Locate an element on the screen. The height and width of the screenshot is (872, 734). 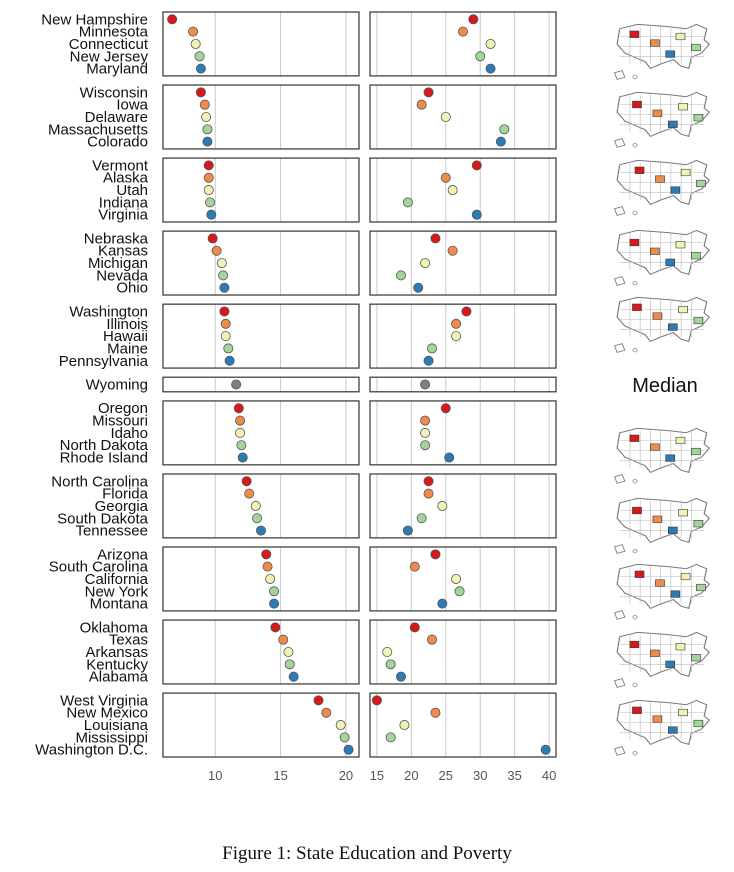
state-label: Nebraska is located at coordinates (116, 238).